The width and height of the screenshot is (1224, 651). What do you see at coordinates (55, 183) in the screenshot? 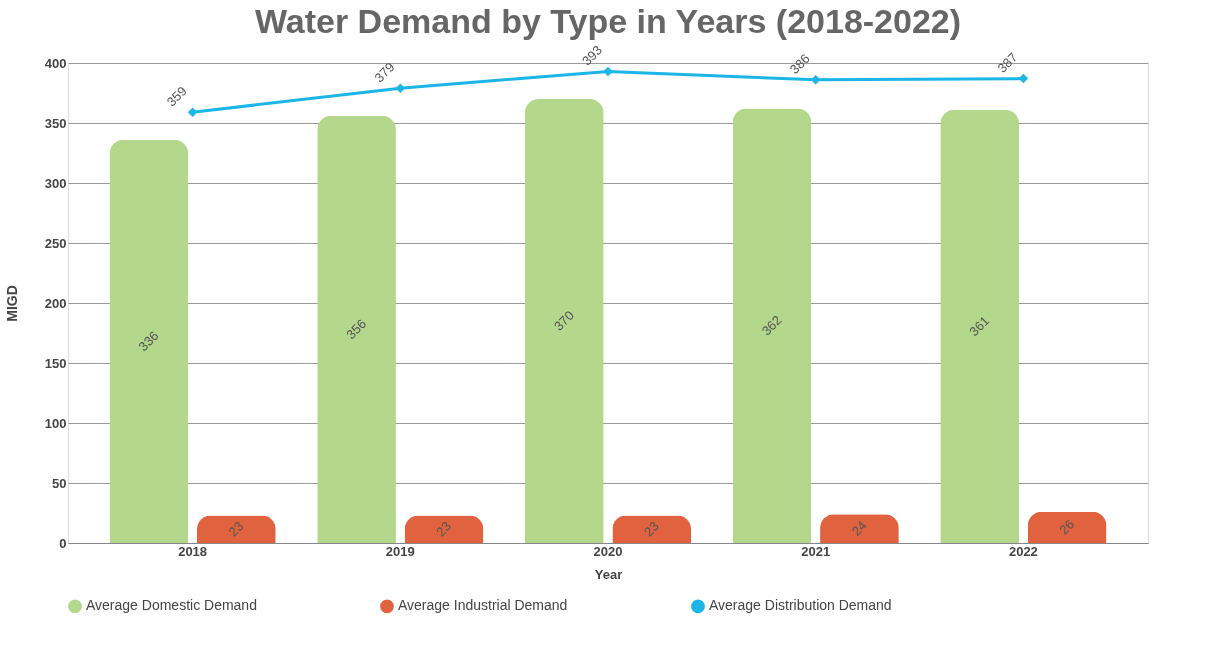
I see `y-tick-label: 300` at bounding box center [55, 183].